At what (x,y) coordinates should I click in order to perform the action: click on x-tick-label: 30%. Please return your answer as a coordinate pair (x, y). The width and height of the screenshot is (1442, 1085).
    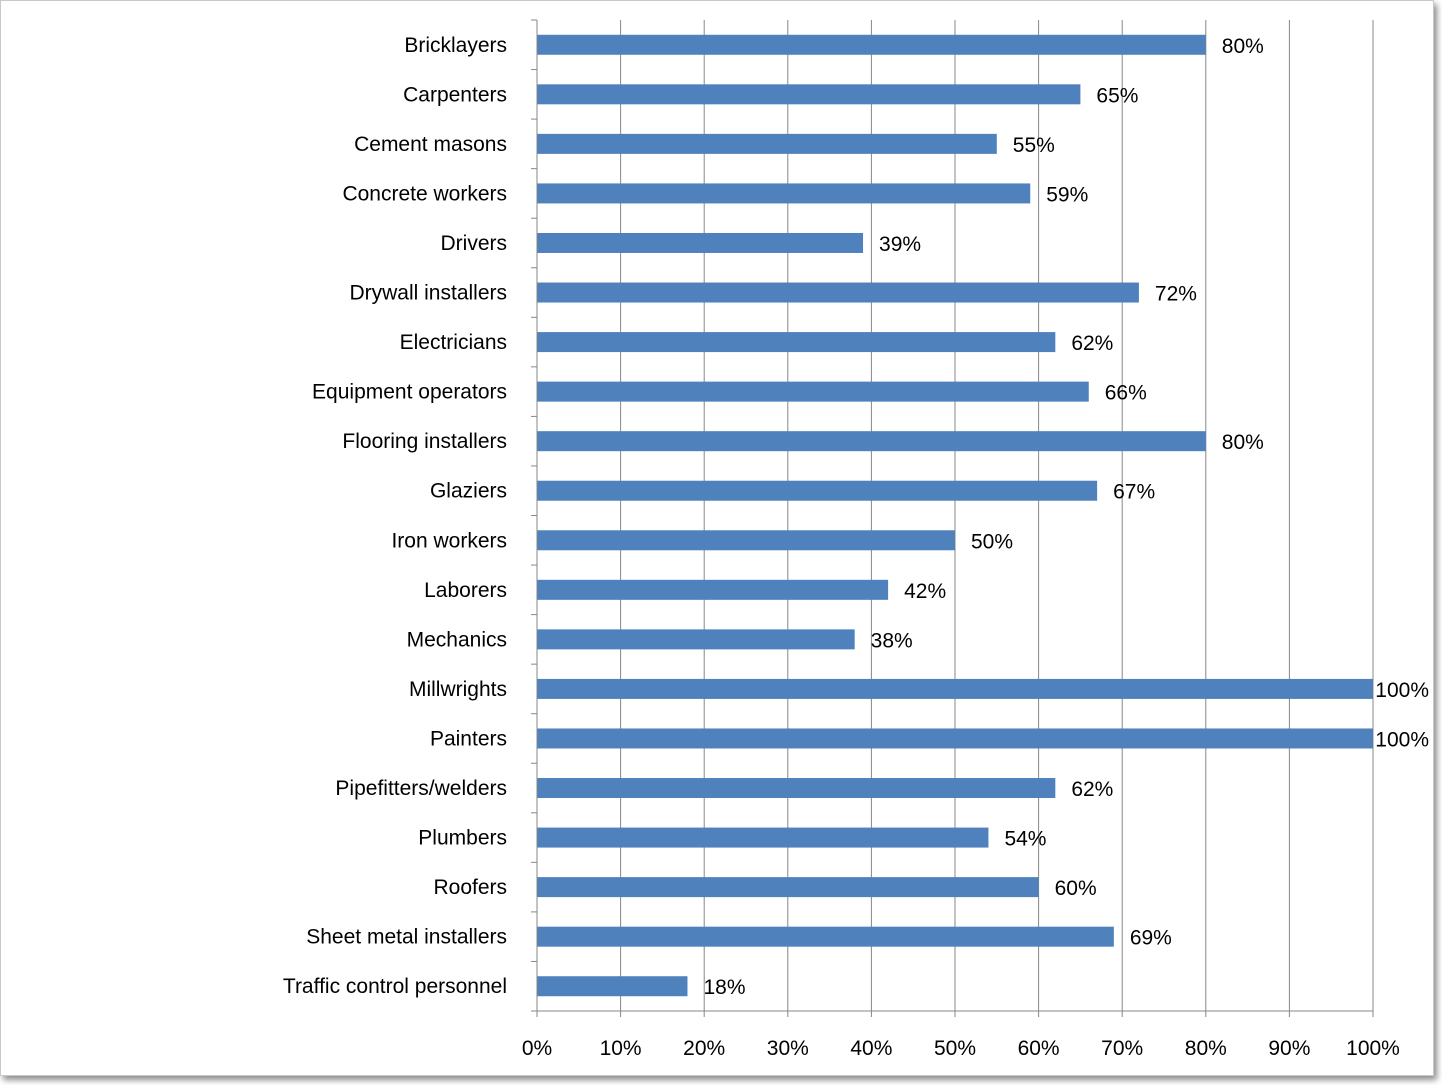
    Looking at the image, I should click on (788, 1048).